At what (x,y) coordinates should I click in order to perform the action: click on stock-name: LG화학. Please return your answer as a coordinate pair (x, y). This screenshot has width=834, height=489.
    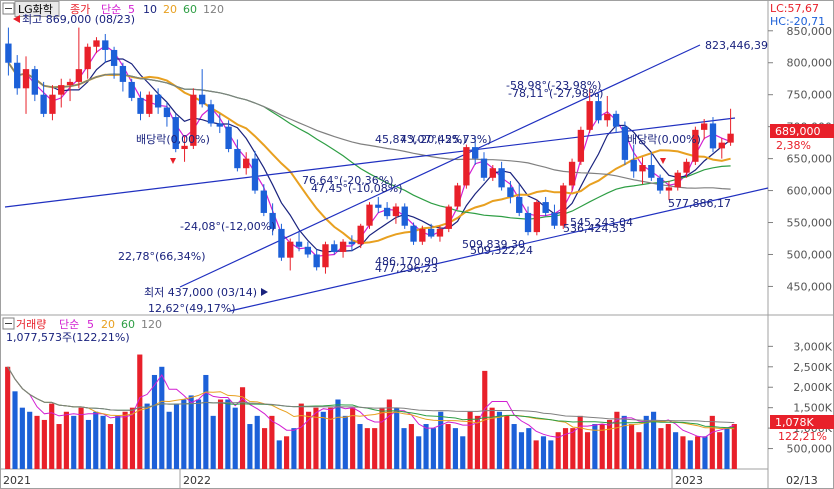
    Looking at the image, I should click on (35, 9).